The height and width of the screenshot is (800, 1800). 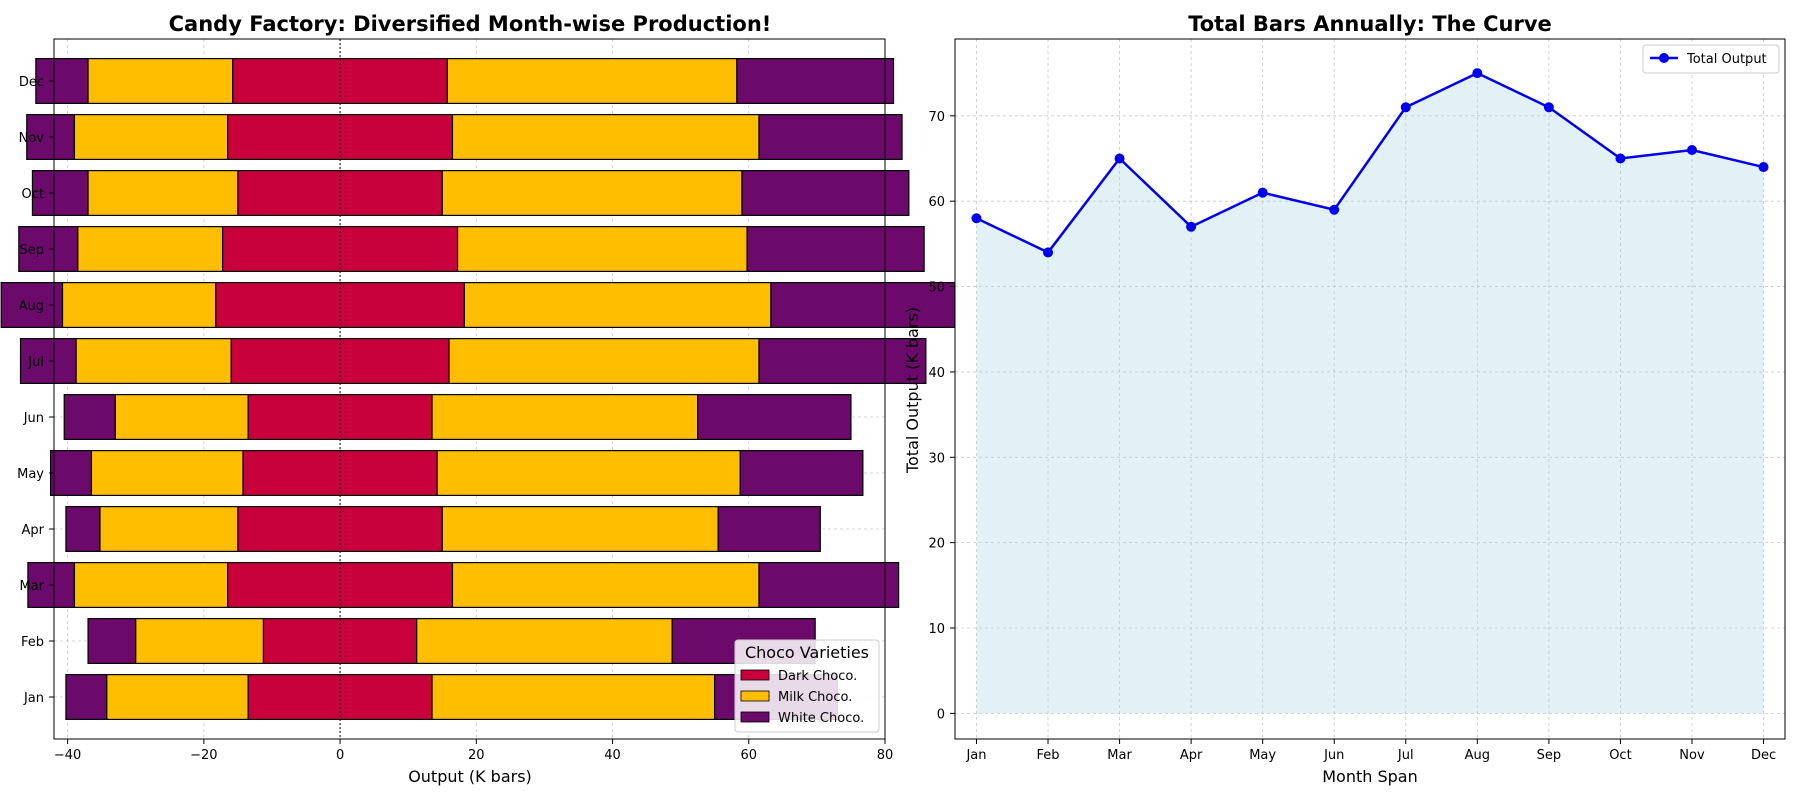 I want to click on left-y-tick-label: Nov, so click(x=32, y=138).